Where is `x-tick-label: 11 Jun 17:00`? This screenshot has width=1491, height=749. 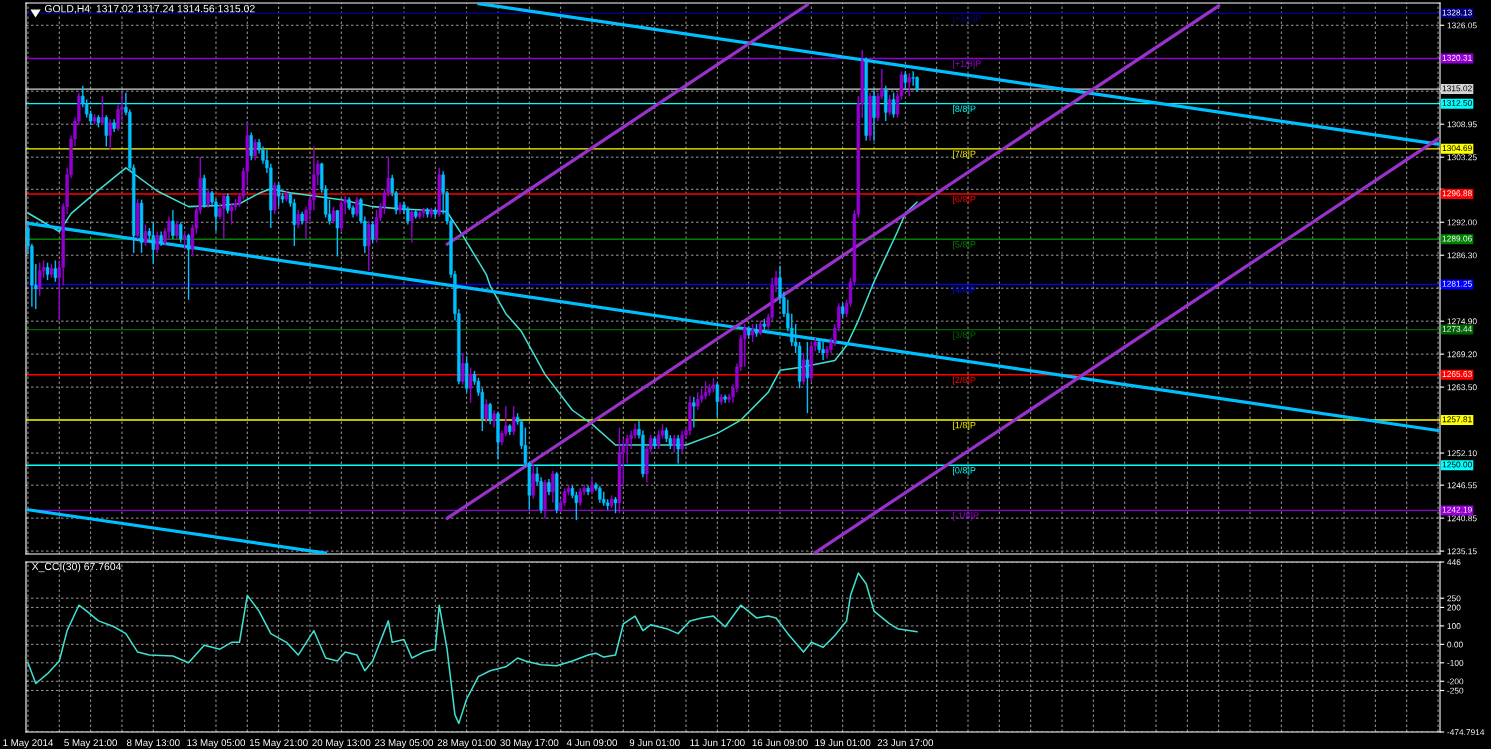 x-tick-label: 11 Jun 17:00 is located at coordinates (717, 743).